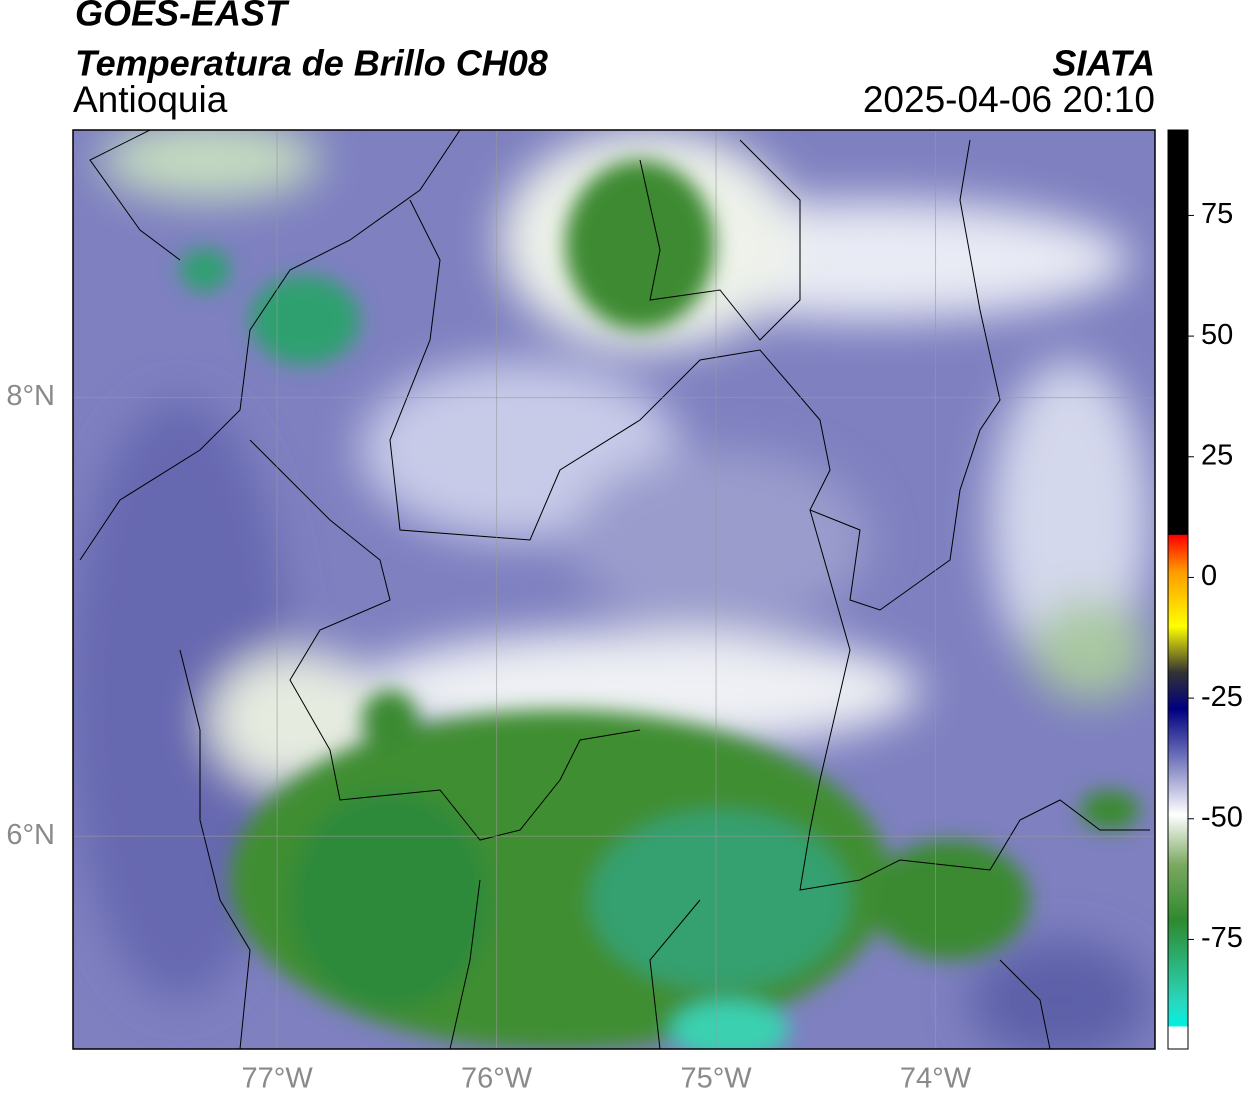  I want to click on colorbar, so click(1178, 589).